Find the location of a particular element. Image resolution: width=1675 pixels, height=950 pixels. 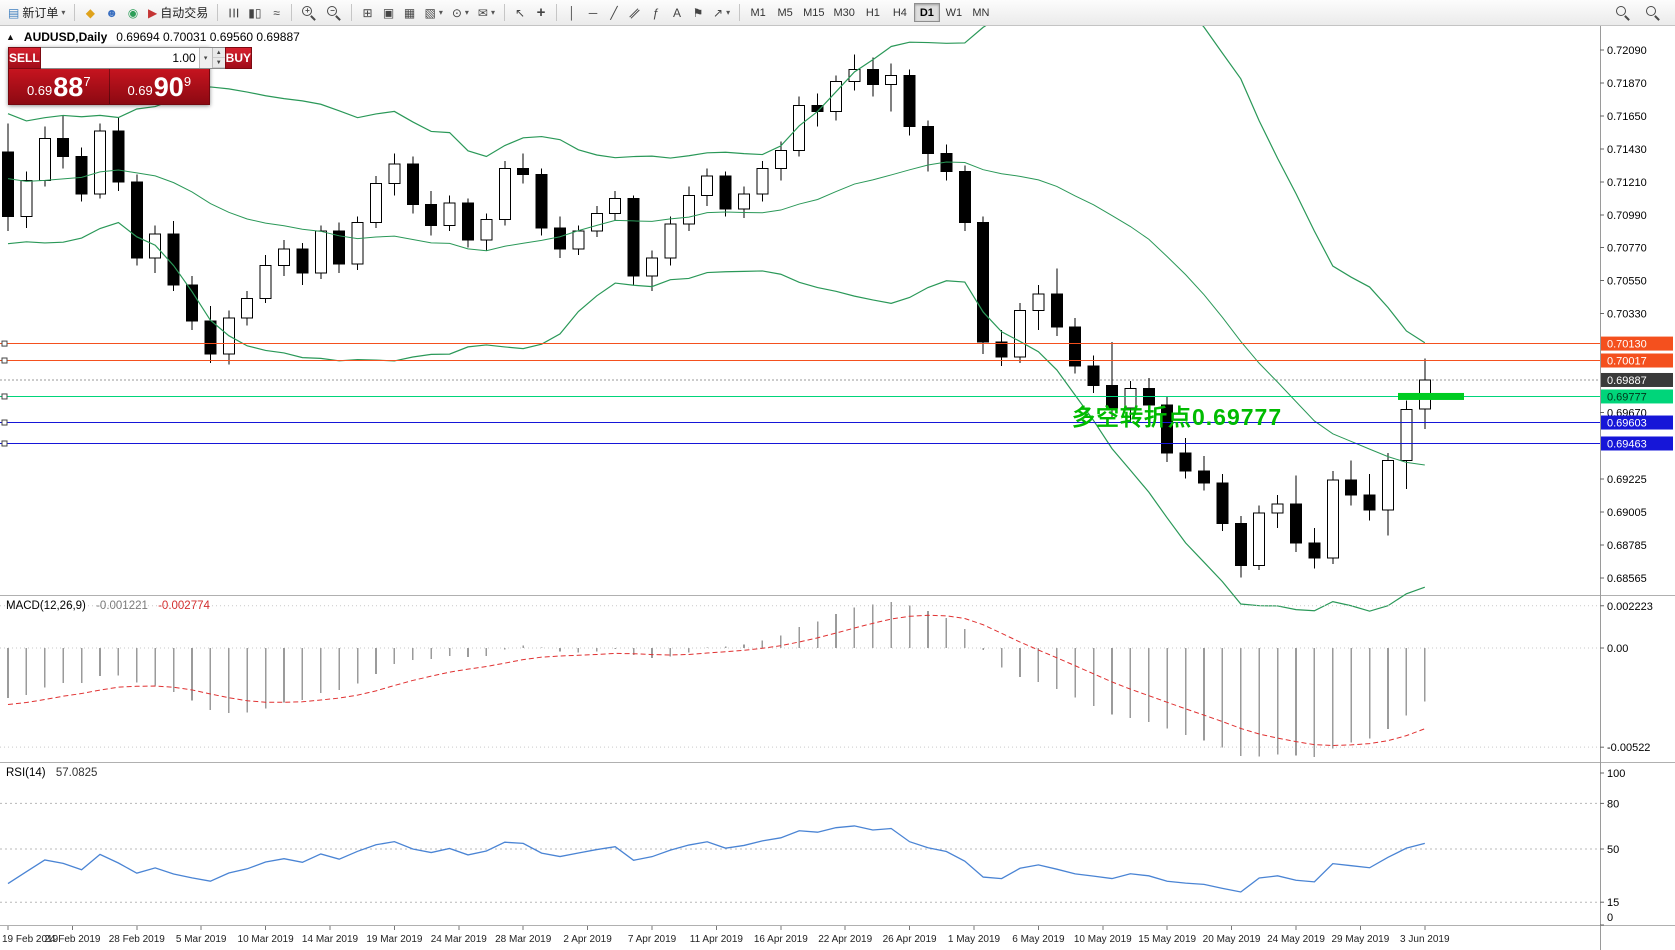

timeframe-M30: M30 is located at coordinates (844, 12).